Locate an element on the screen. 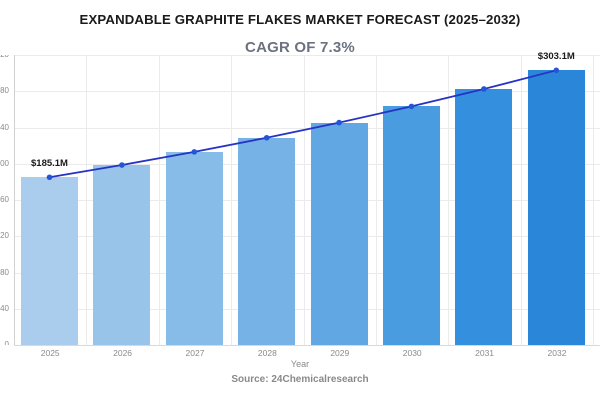  x-tick-label-2032: 2032 is located at coordinates (557, 353).